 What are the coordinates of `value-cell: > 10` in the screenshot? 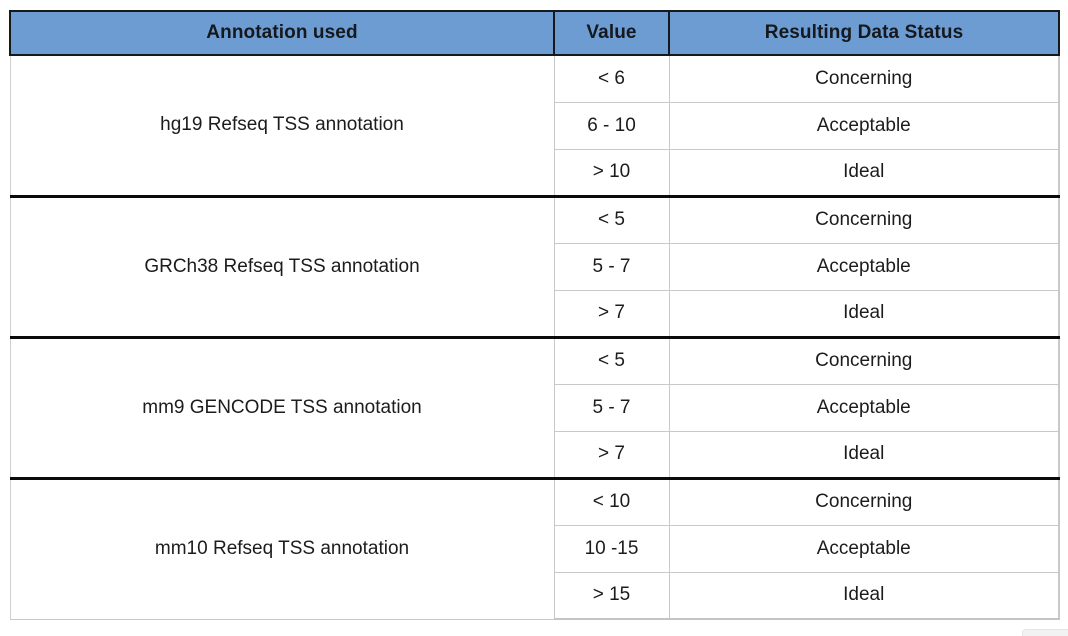 It's located at (611, 172).